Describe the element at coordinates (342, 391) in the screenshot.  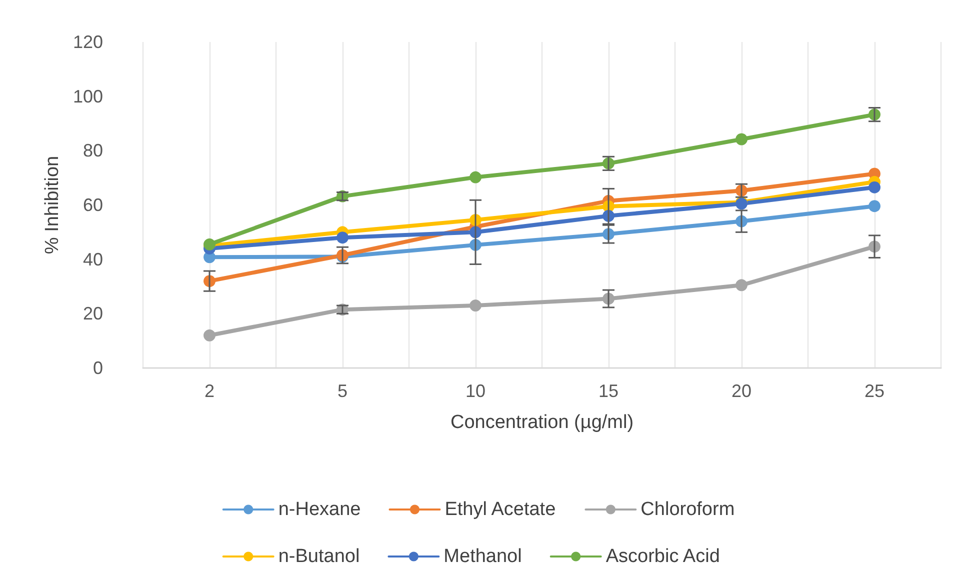
I see `x-tick-label: 5` at that location.